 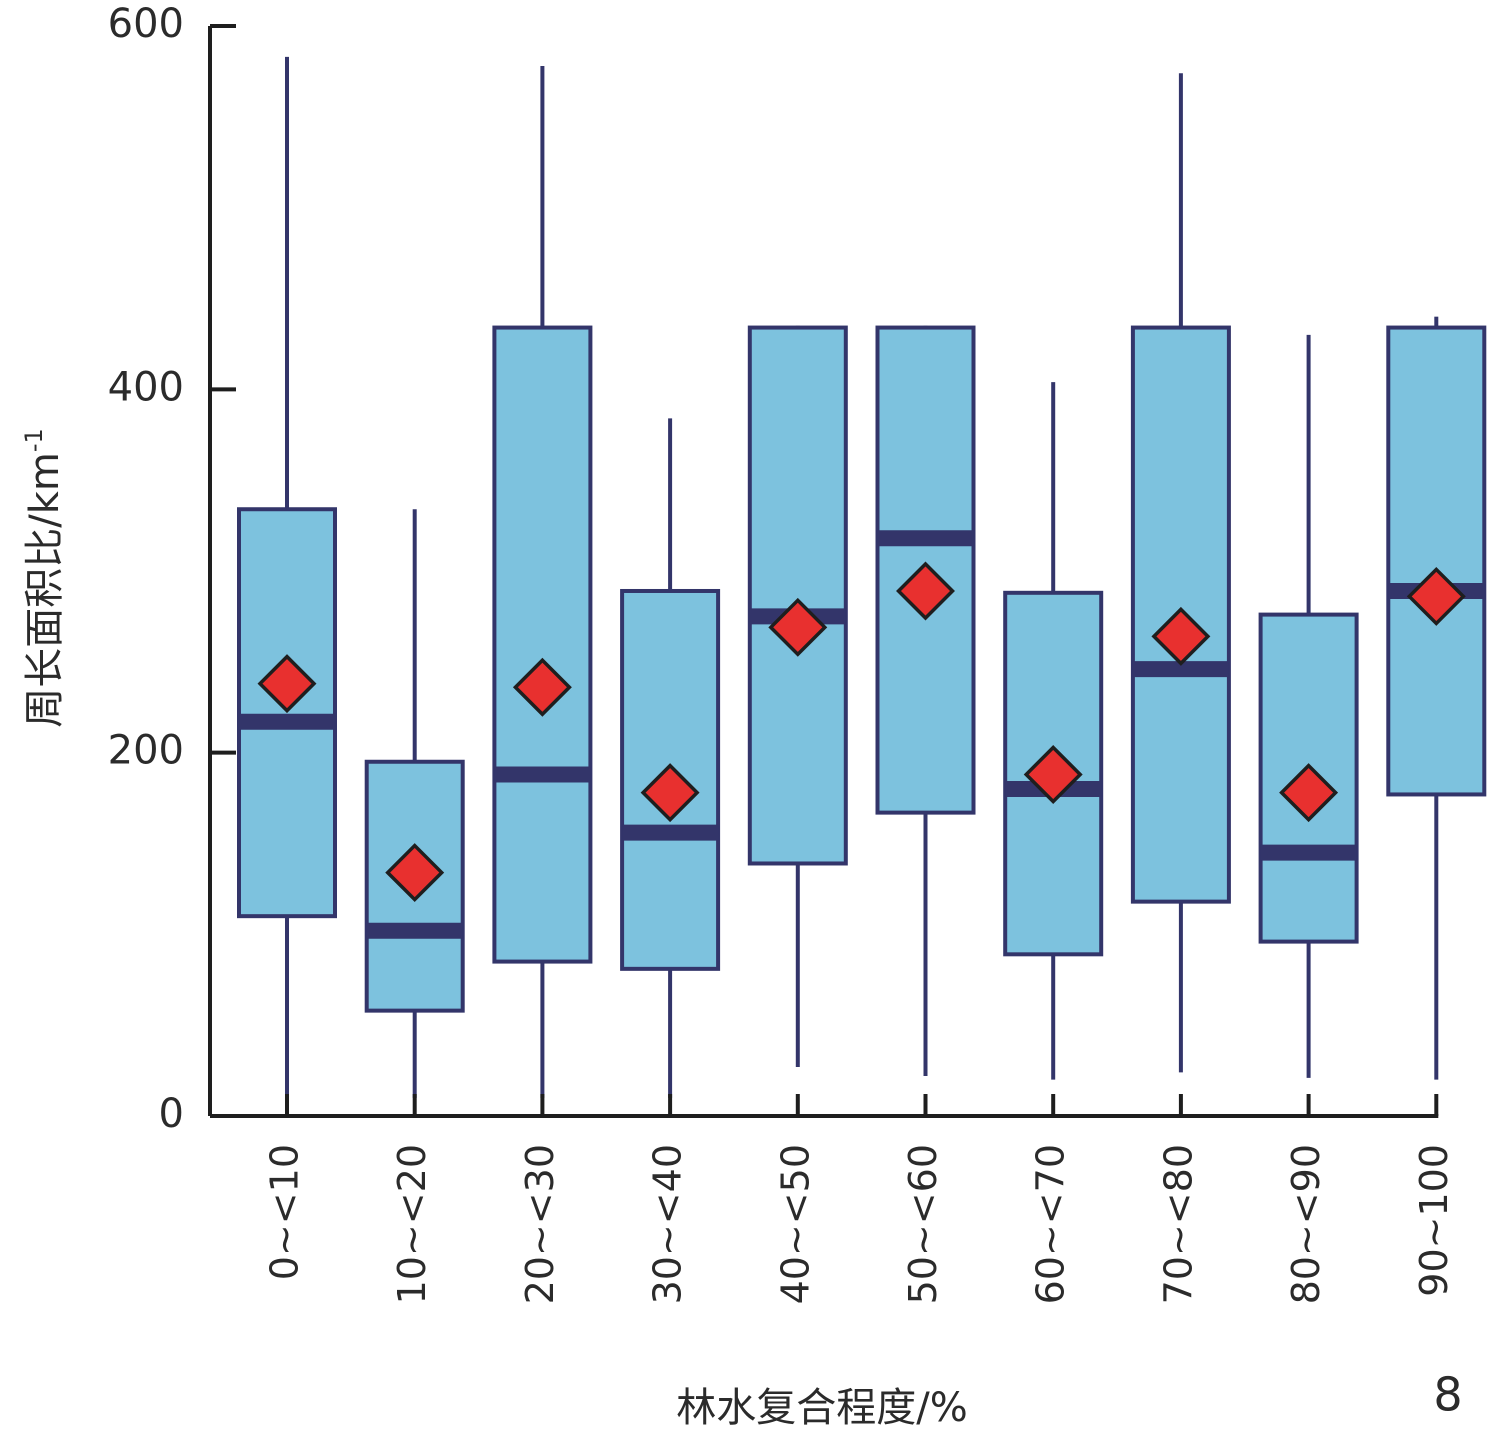 I want to click on x-tick-label: 40~<50, so click(x=795, y=1224).